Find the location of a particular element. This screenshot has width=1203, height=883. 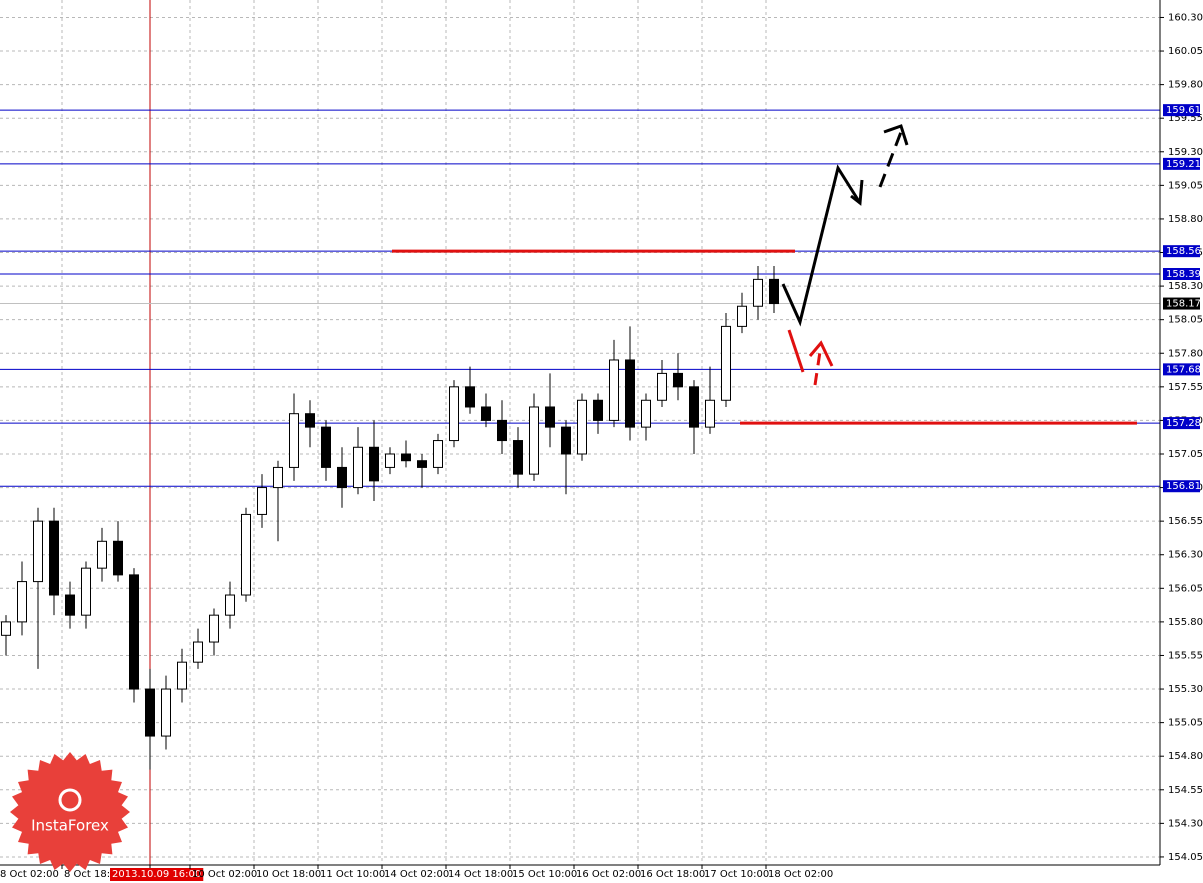

y-tick-label: 159.55 is located at coordinates (1185, 118).